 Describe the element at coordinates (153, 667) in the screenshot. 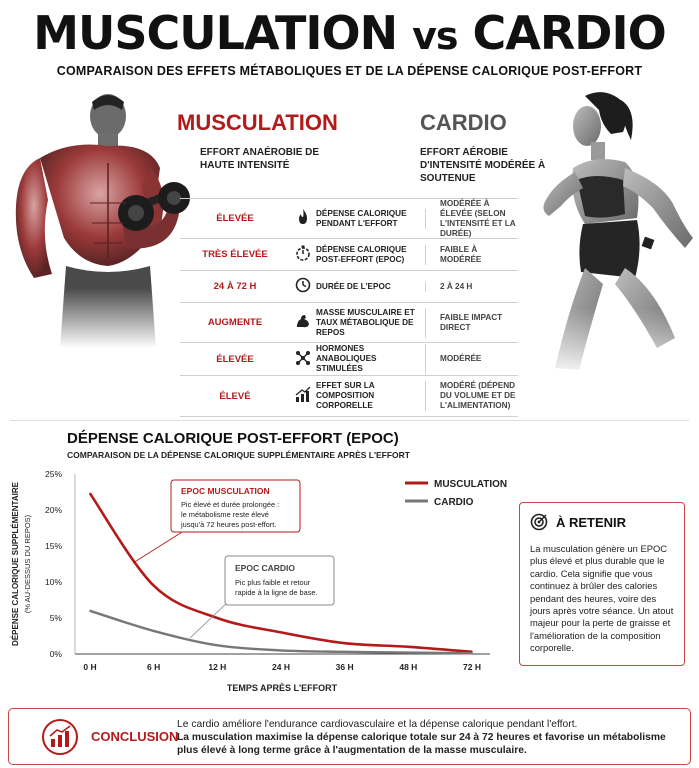

I see `x-tick-label: 6 H` at that location.